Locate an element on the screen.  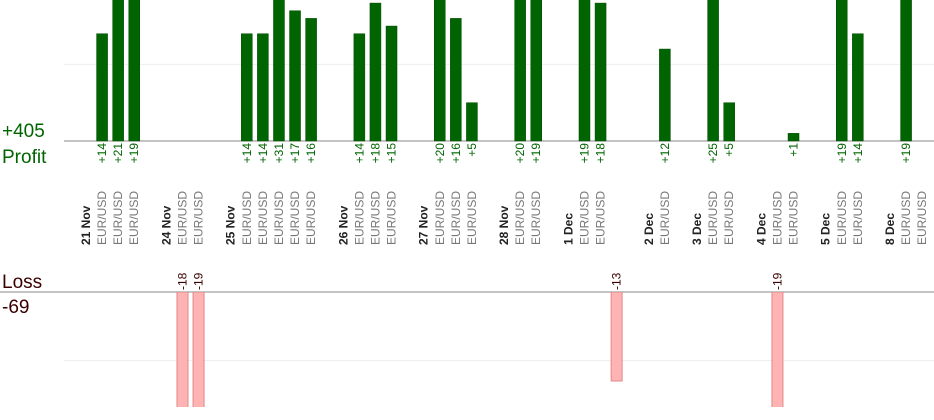
profit-total: +405 is located at coordinates (23, 131).